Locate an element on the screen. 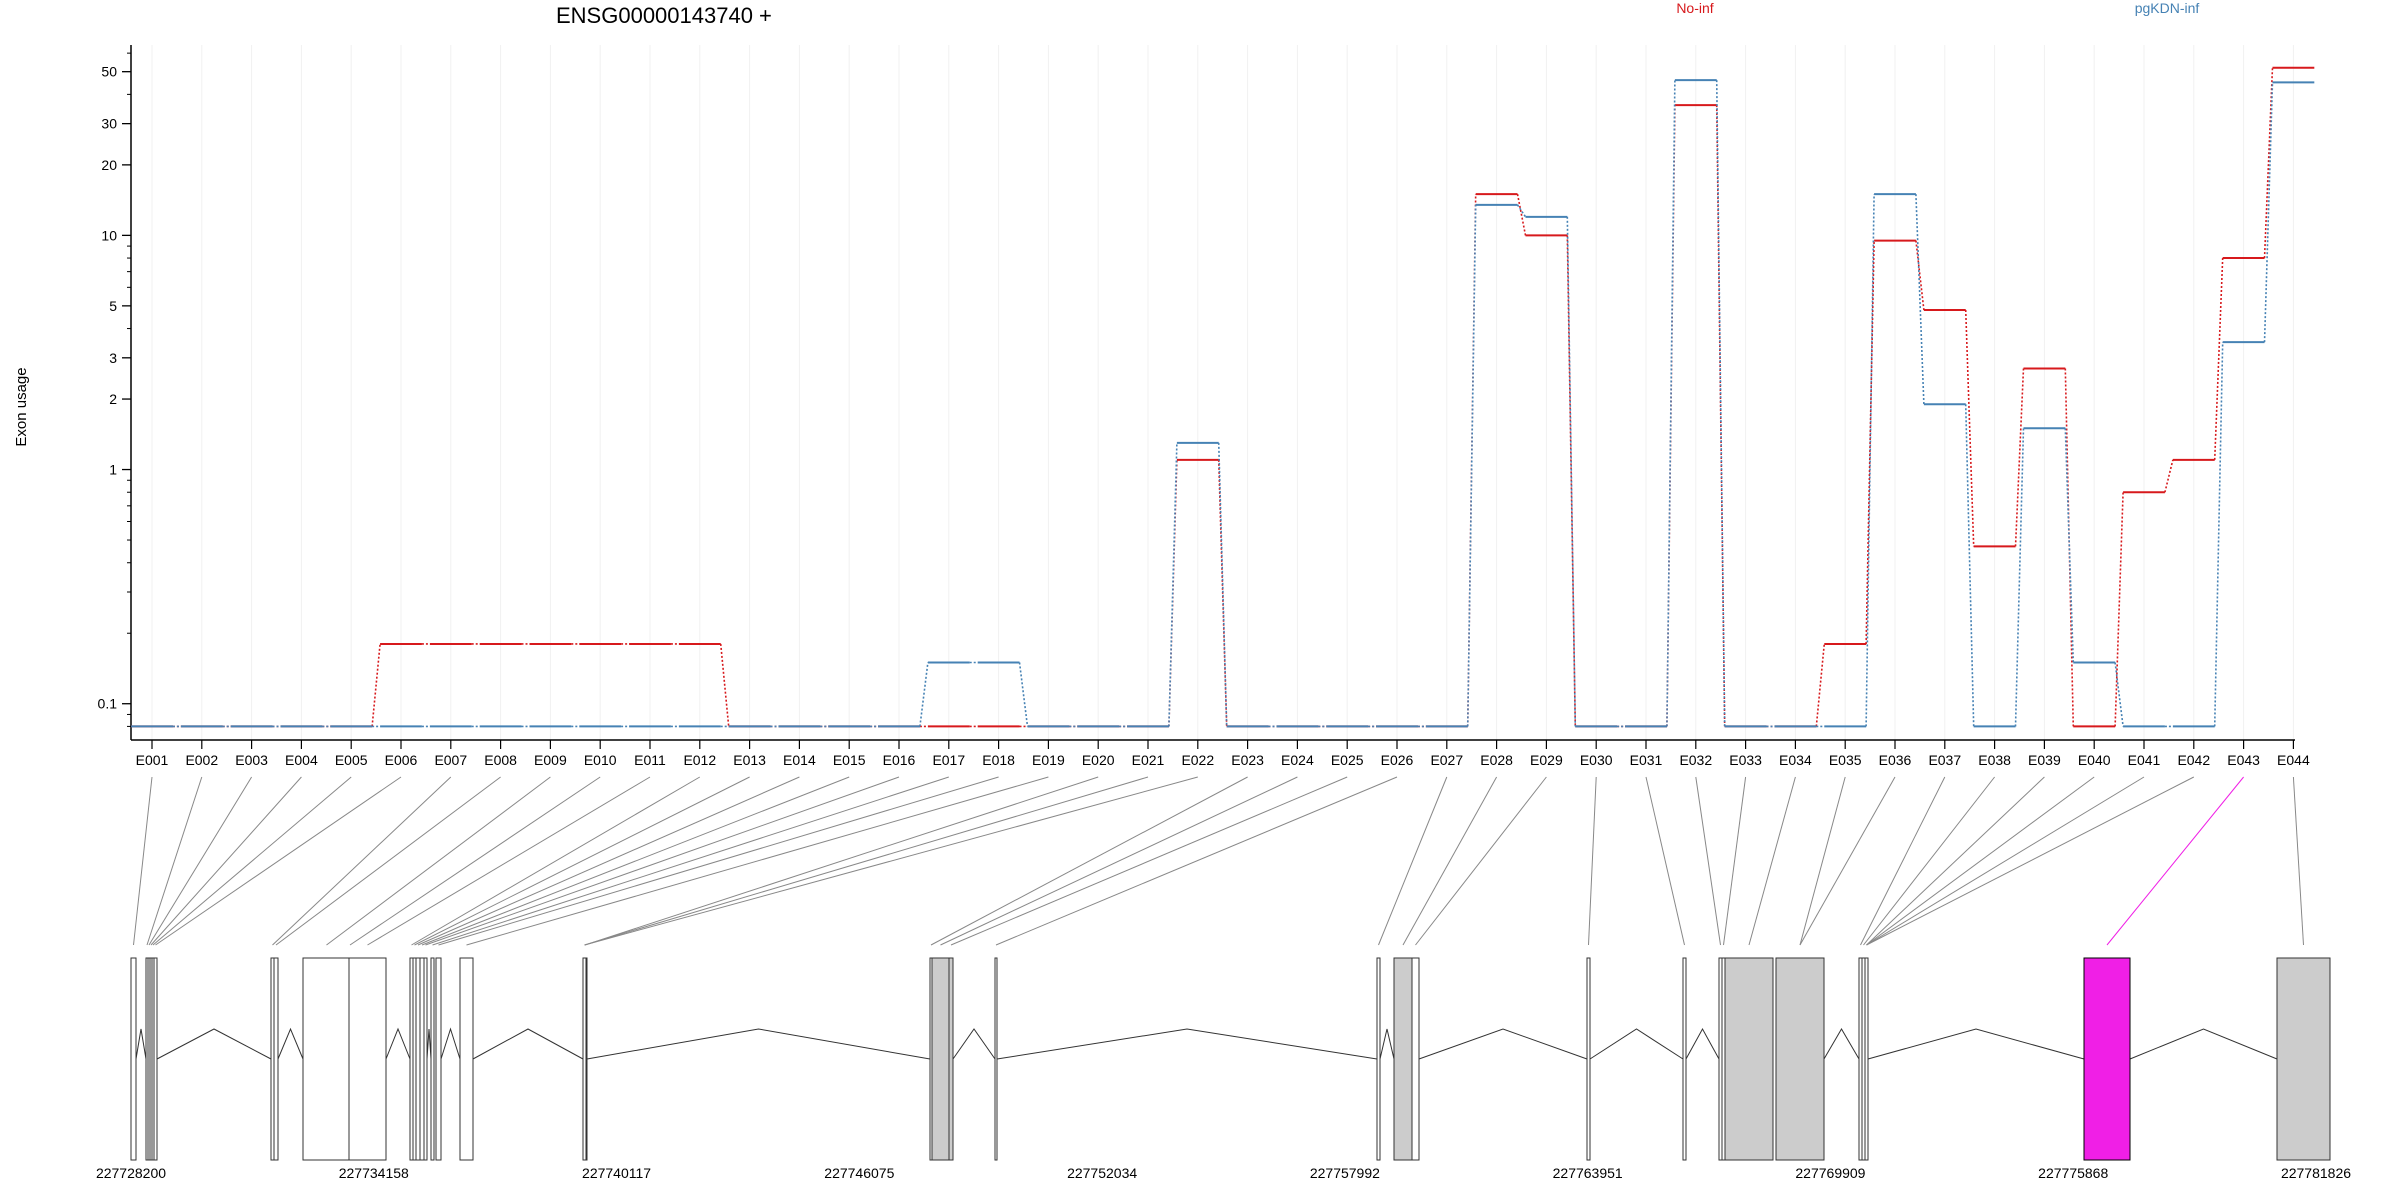 The image size is (2400, 1200). x-tick-label-e028: E028 is located at coordinates (1496, 760).